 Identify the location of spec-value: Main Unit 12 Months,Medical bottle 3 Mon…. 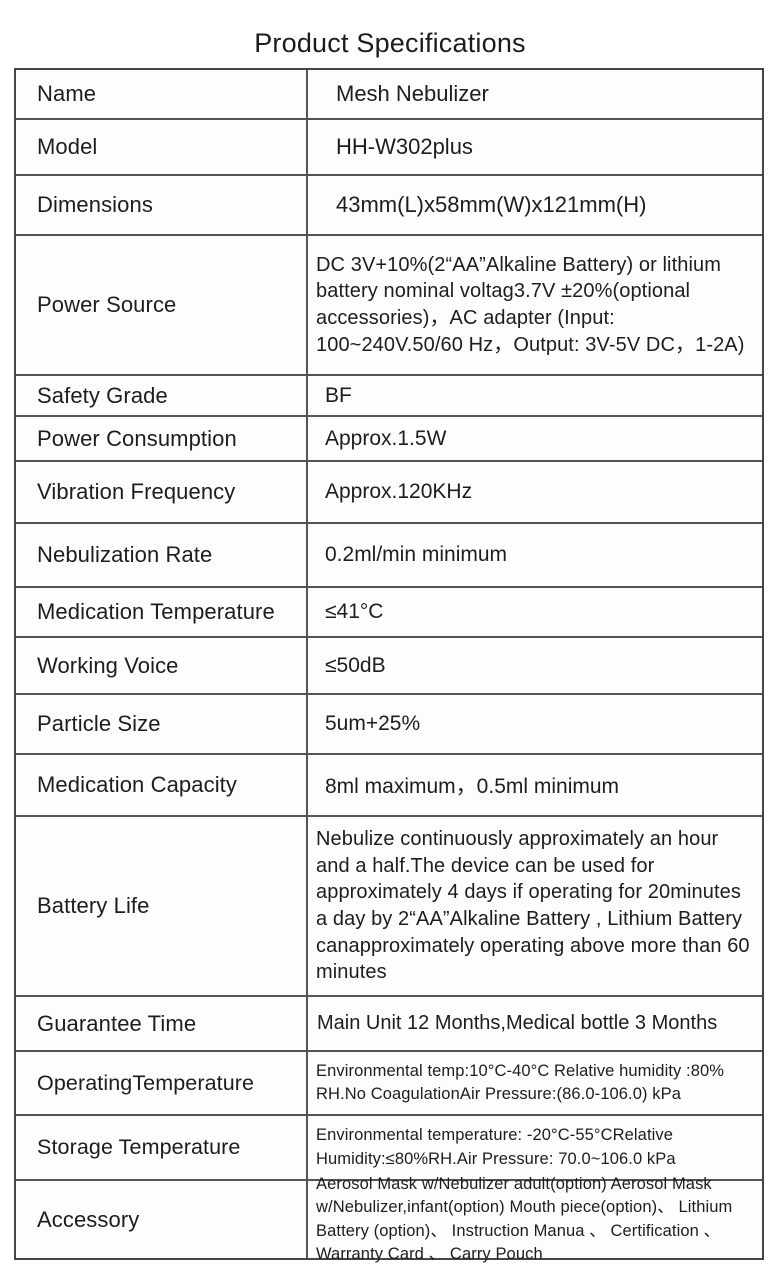
(517, 1023).